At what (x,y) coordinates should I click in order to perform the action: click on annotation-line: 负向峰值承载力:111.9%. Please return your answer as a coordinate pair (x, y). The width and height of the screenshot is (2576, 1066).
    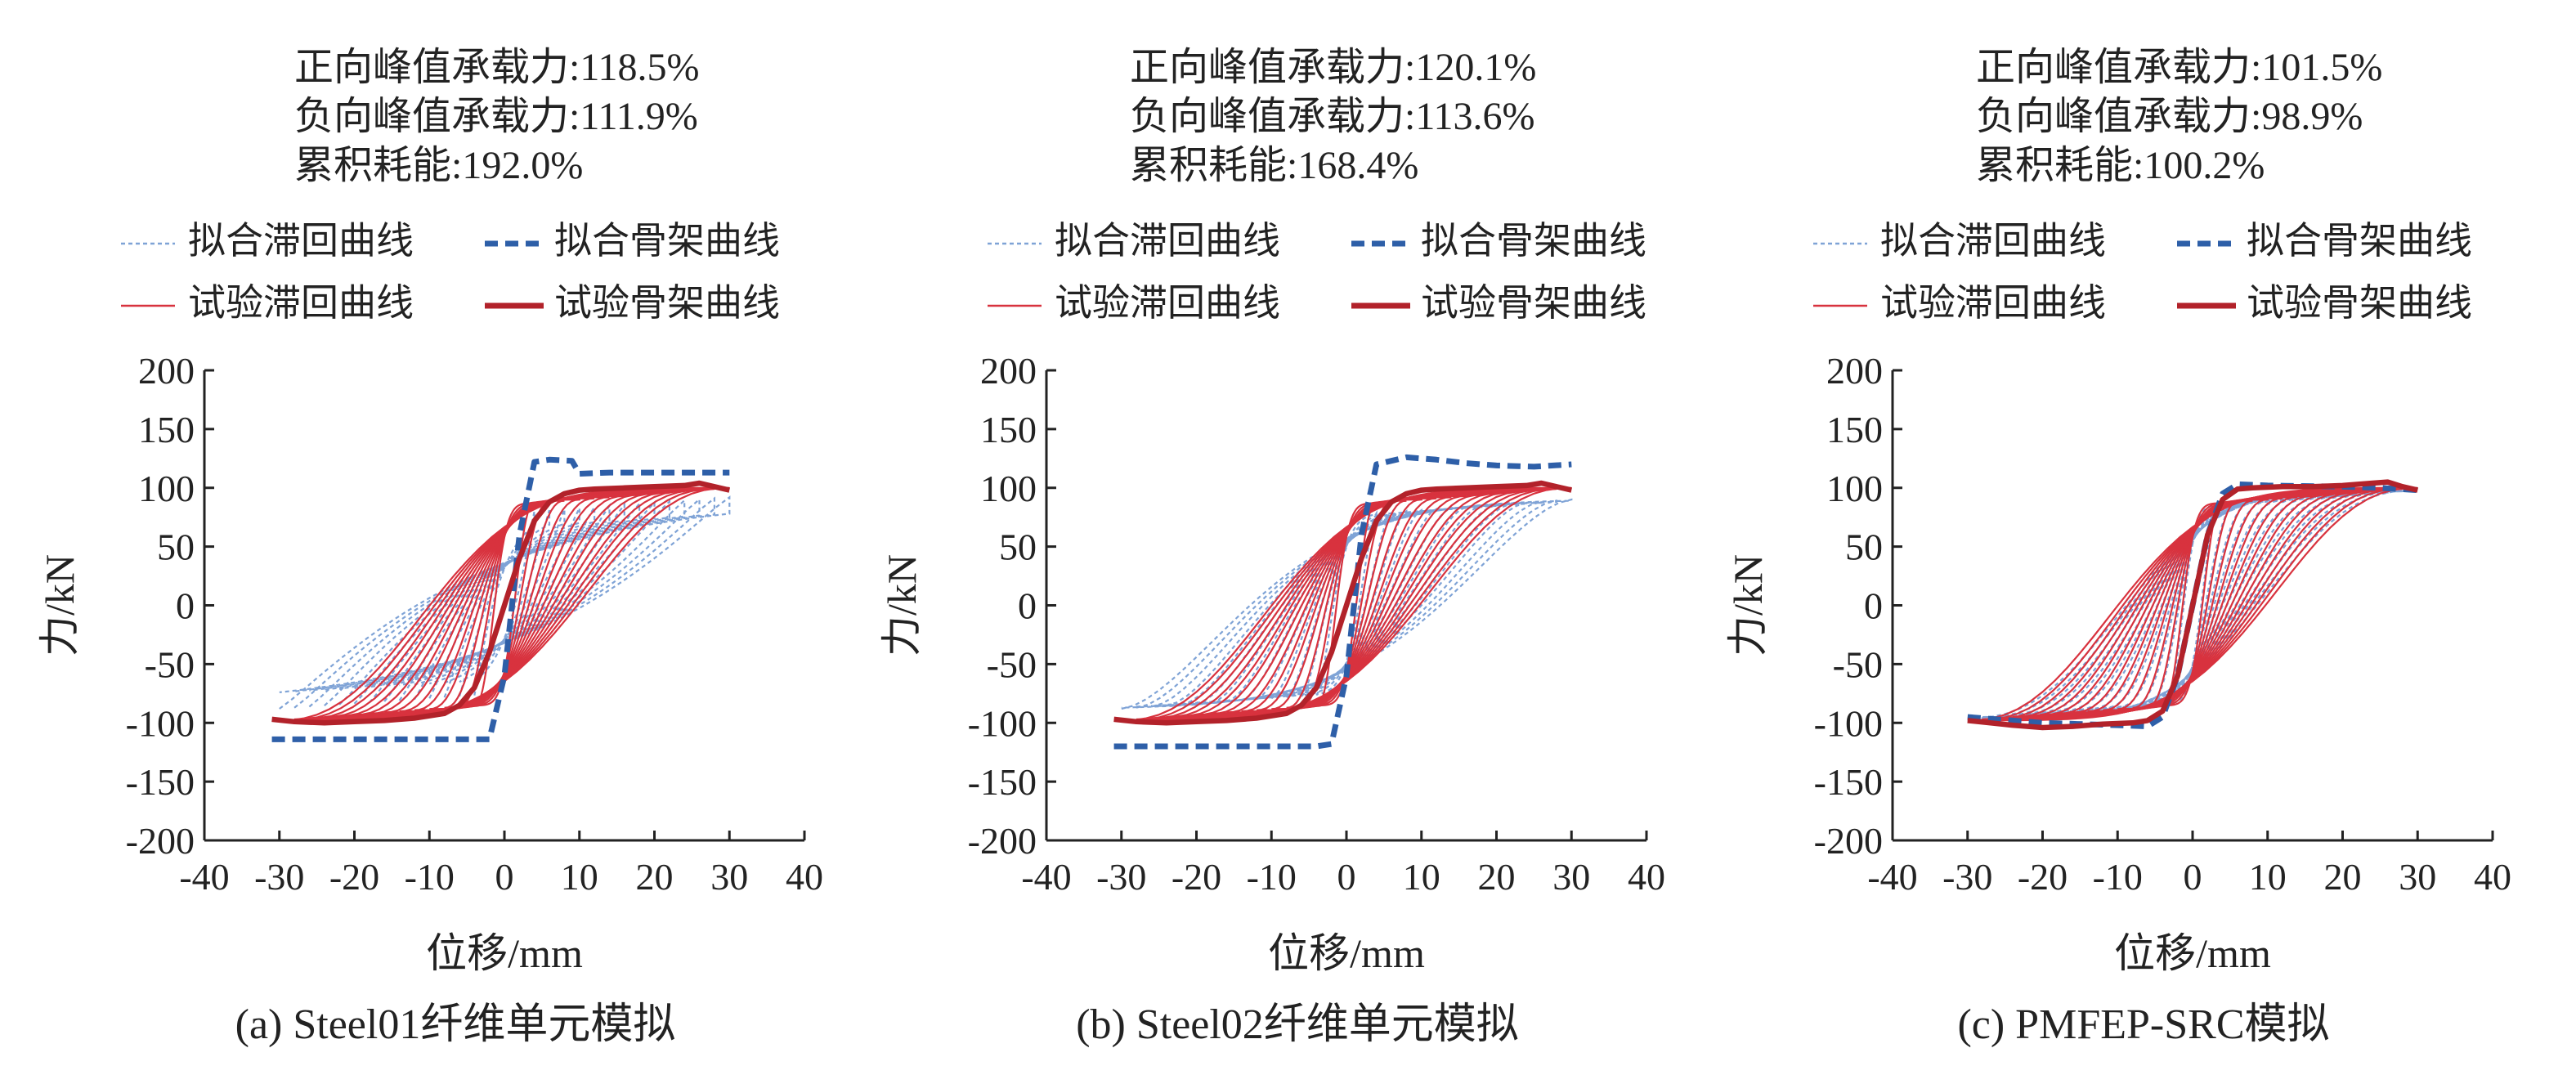
    Looking at the image, I should click on (496, 117).